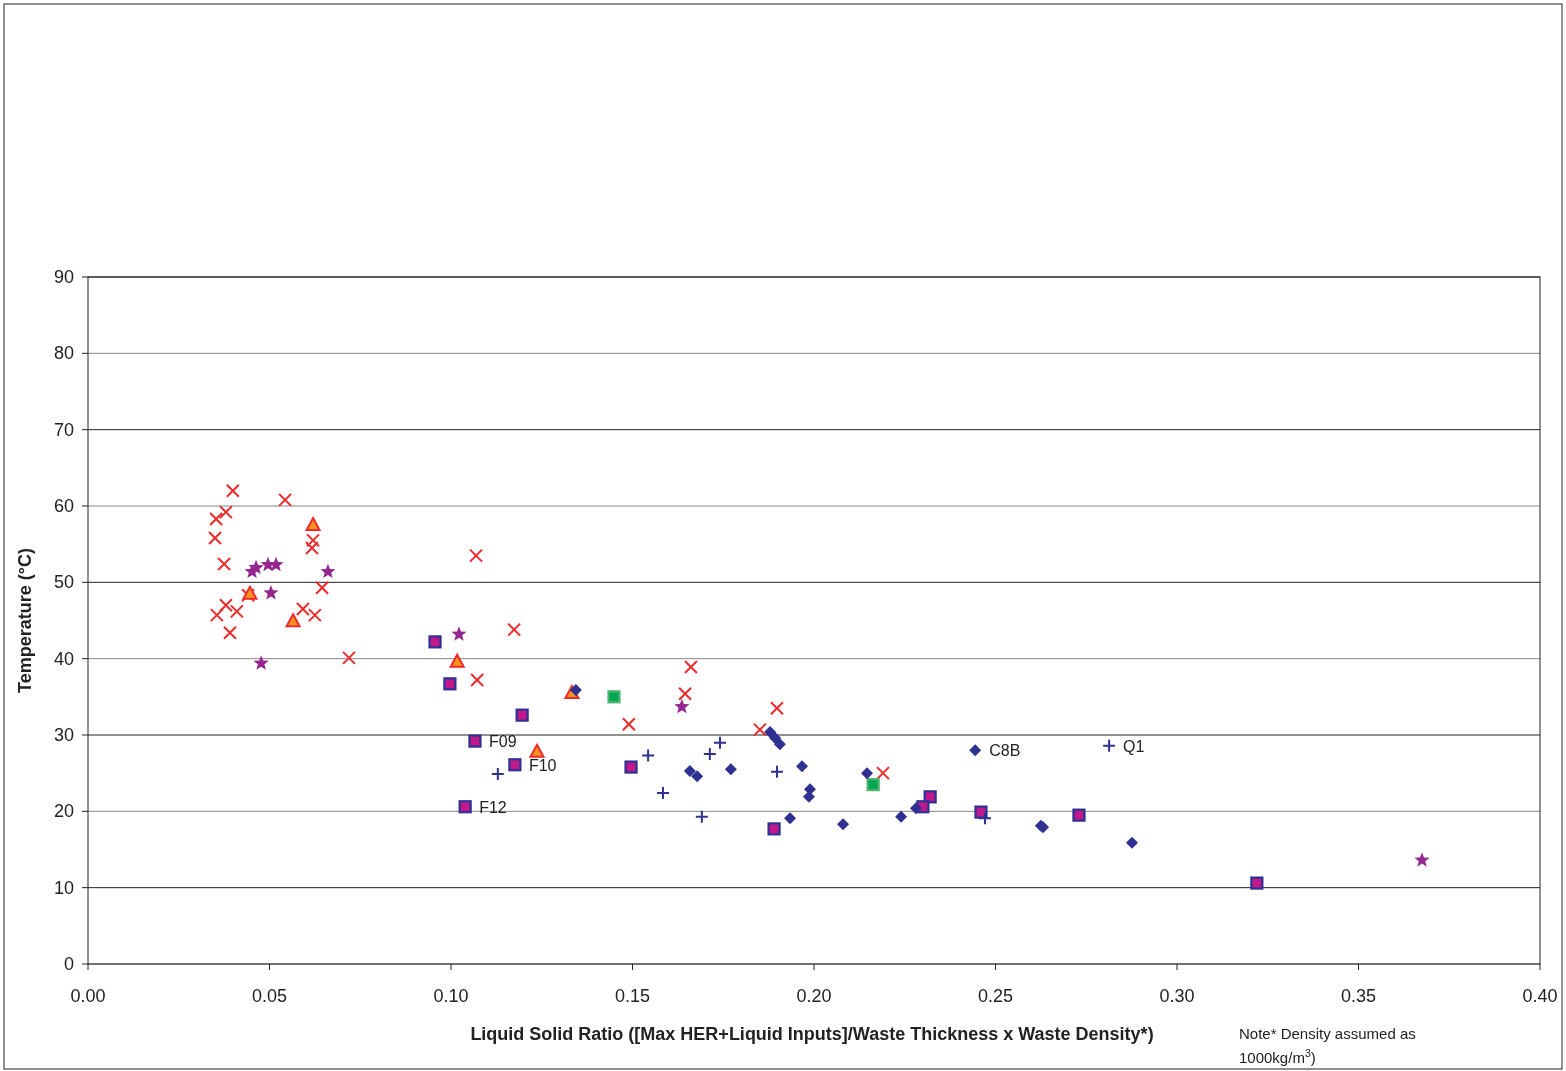  Describe the element at coordinates (63, 506) in the screenshot. I see `y-tick-label: 60` at that location.